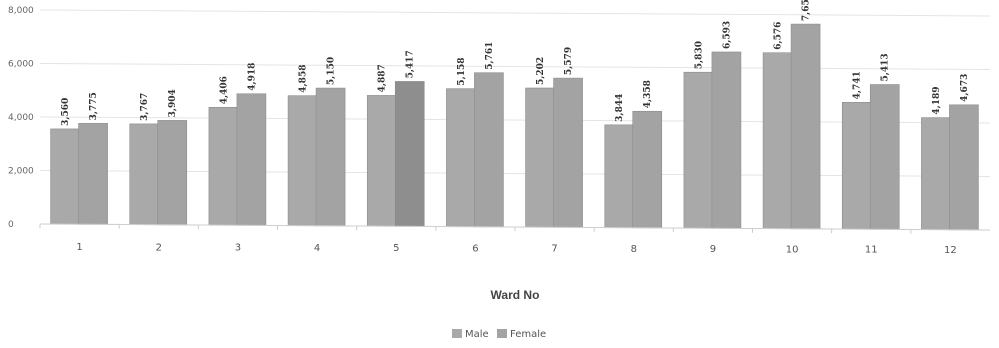  Describe the element at coordinates (411, 64) in the screenshot. I see `value-label-female-ward-5: 5,417` at that location.